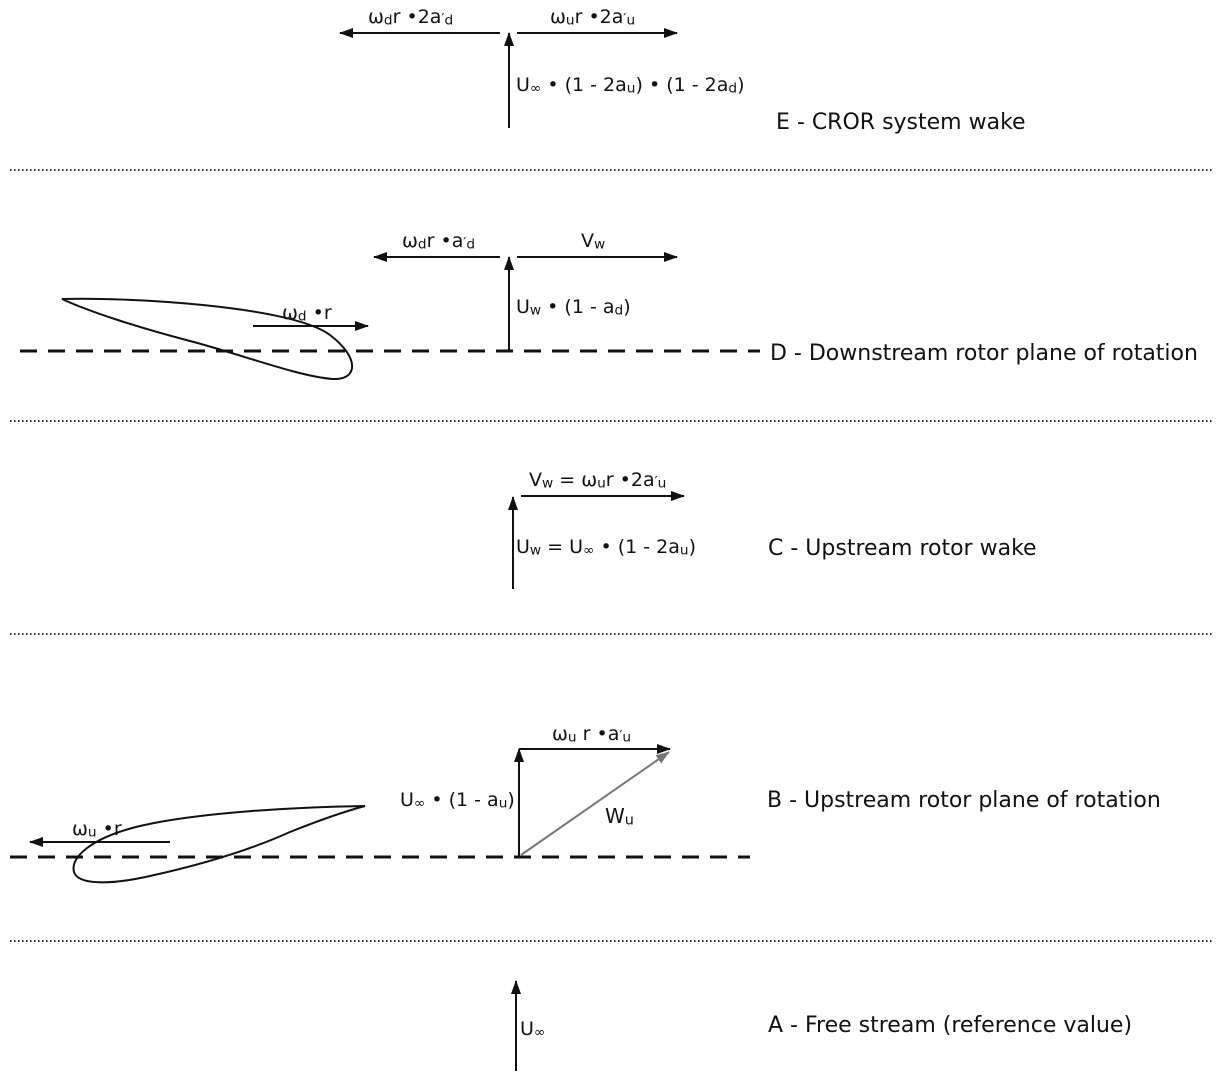 This screenshot has height=1073, width=1220. Describe the element at coordinates (619, 816) in the screenshot. I see `label-b-relative-velocity: Wu` at that location.